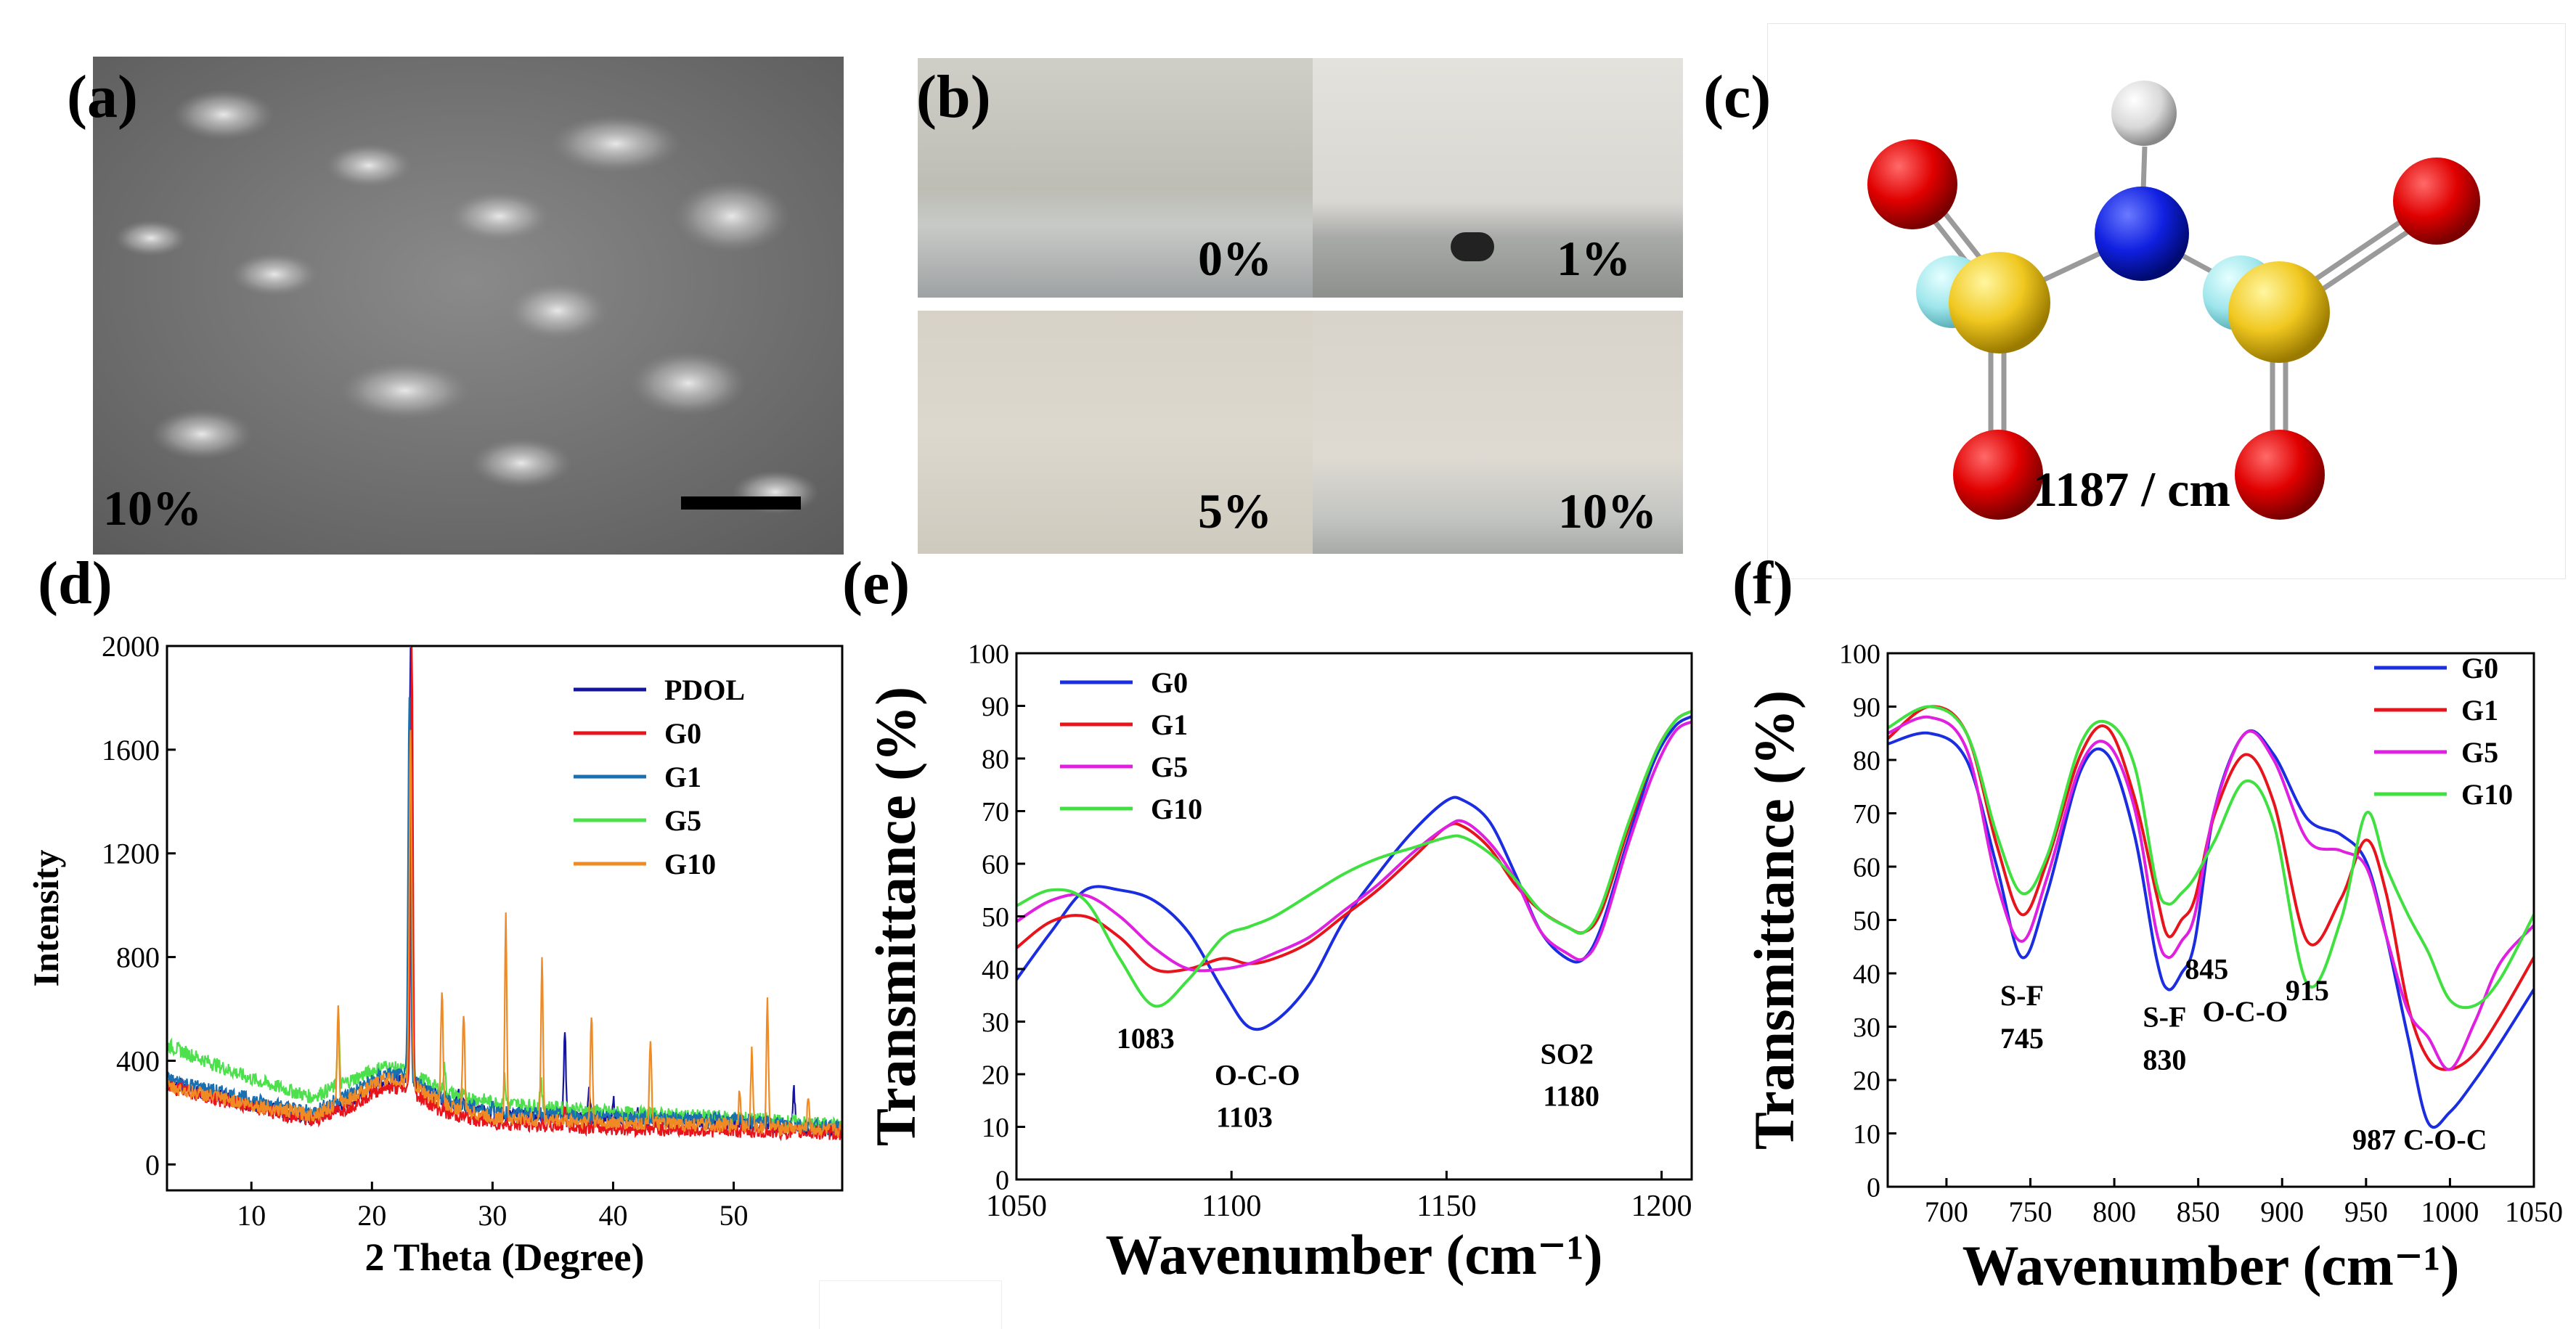  I want to click on molecule-frame, so click(2166, 301).